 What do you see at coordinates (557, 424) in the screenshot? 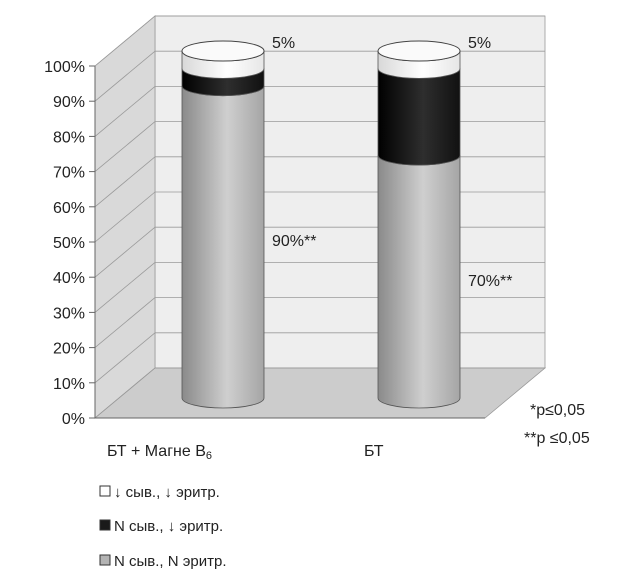
I see `significance-notes: *p≤0,05 **p ≤0,05` at bounding box center [557, 424].